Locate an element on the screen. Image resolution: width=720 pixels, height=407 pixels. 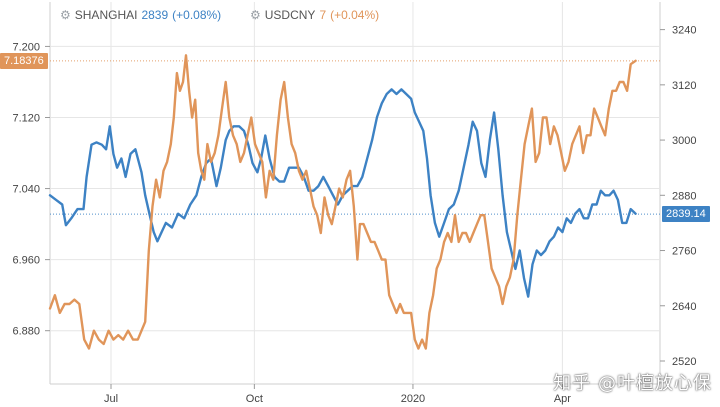
legend-symbol: USDCNY is located at coordinates (290, 15).